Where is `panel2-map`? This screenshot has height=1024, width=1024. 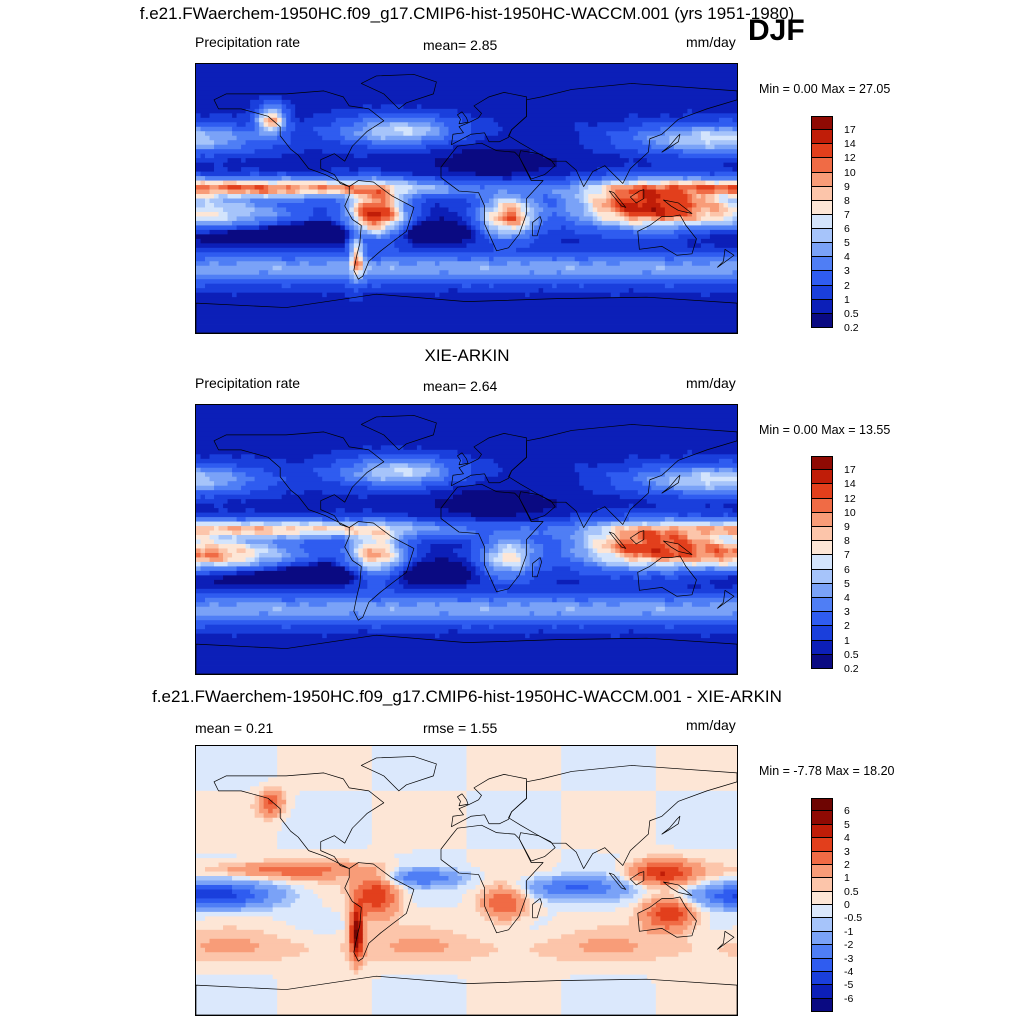
panel2-map is located at coordinates (466, 539).